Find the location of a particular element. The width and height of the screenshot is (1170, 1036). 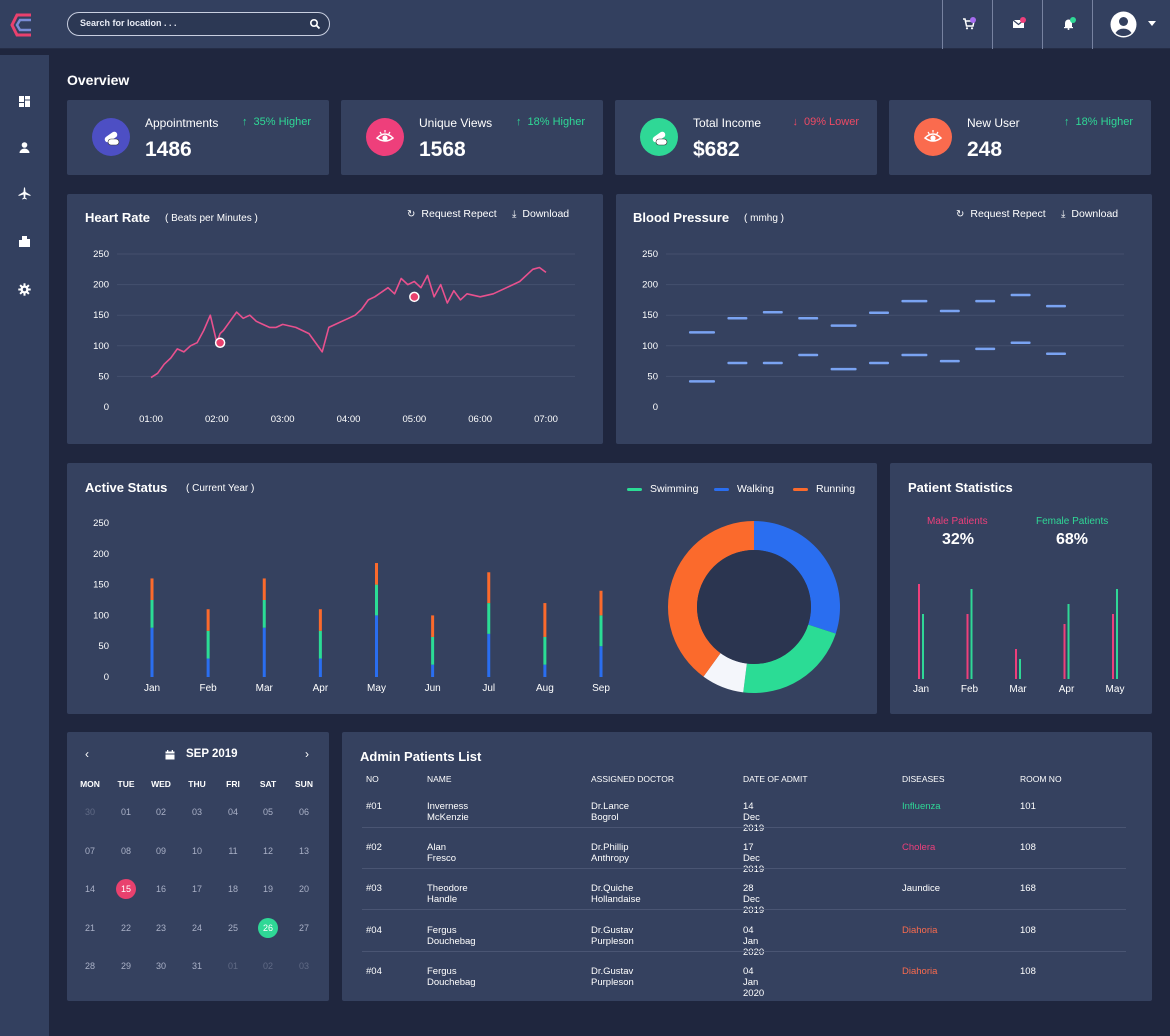

search-icon is located at coordinates (315, 24).